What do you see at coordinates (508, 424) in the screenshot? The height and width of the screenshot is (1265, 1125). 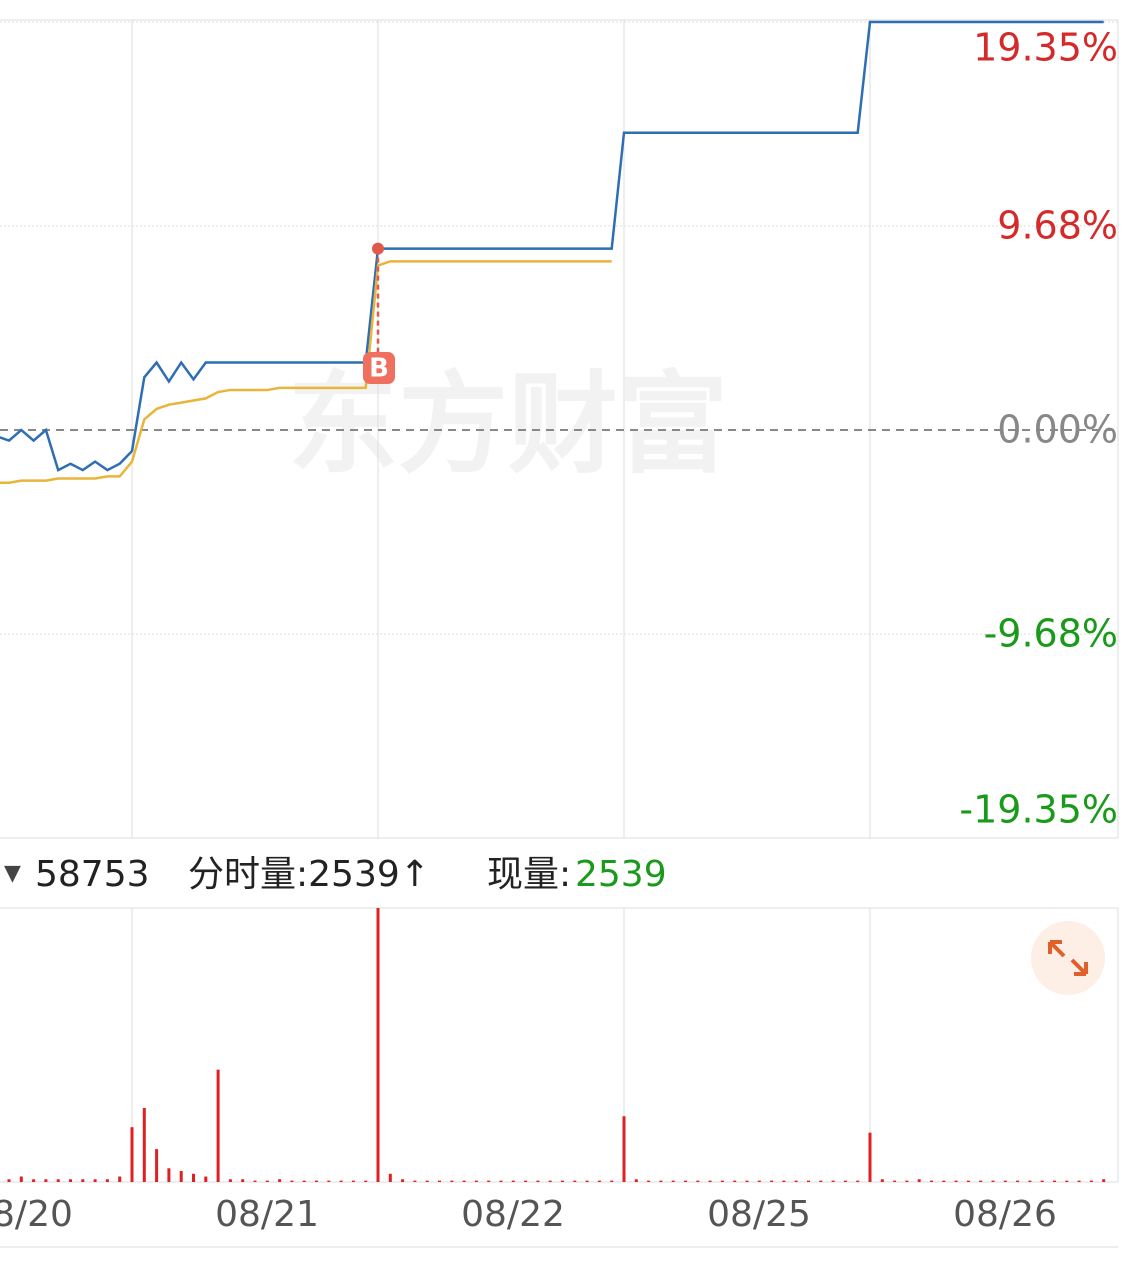 I see `watermark: 东方财富` at bounding box center [508, 424].